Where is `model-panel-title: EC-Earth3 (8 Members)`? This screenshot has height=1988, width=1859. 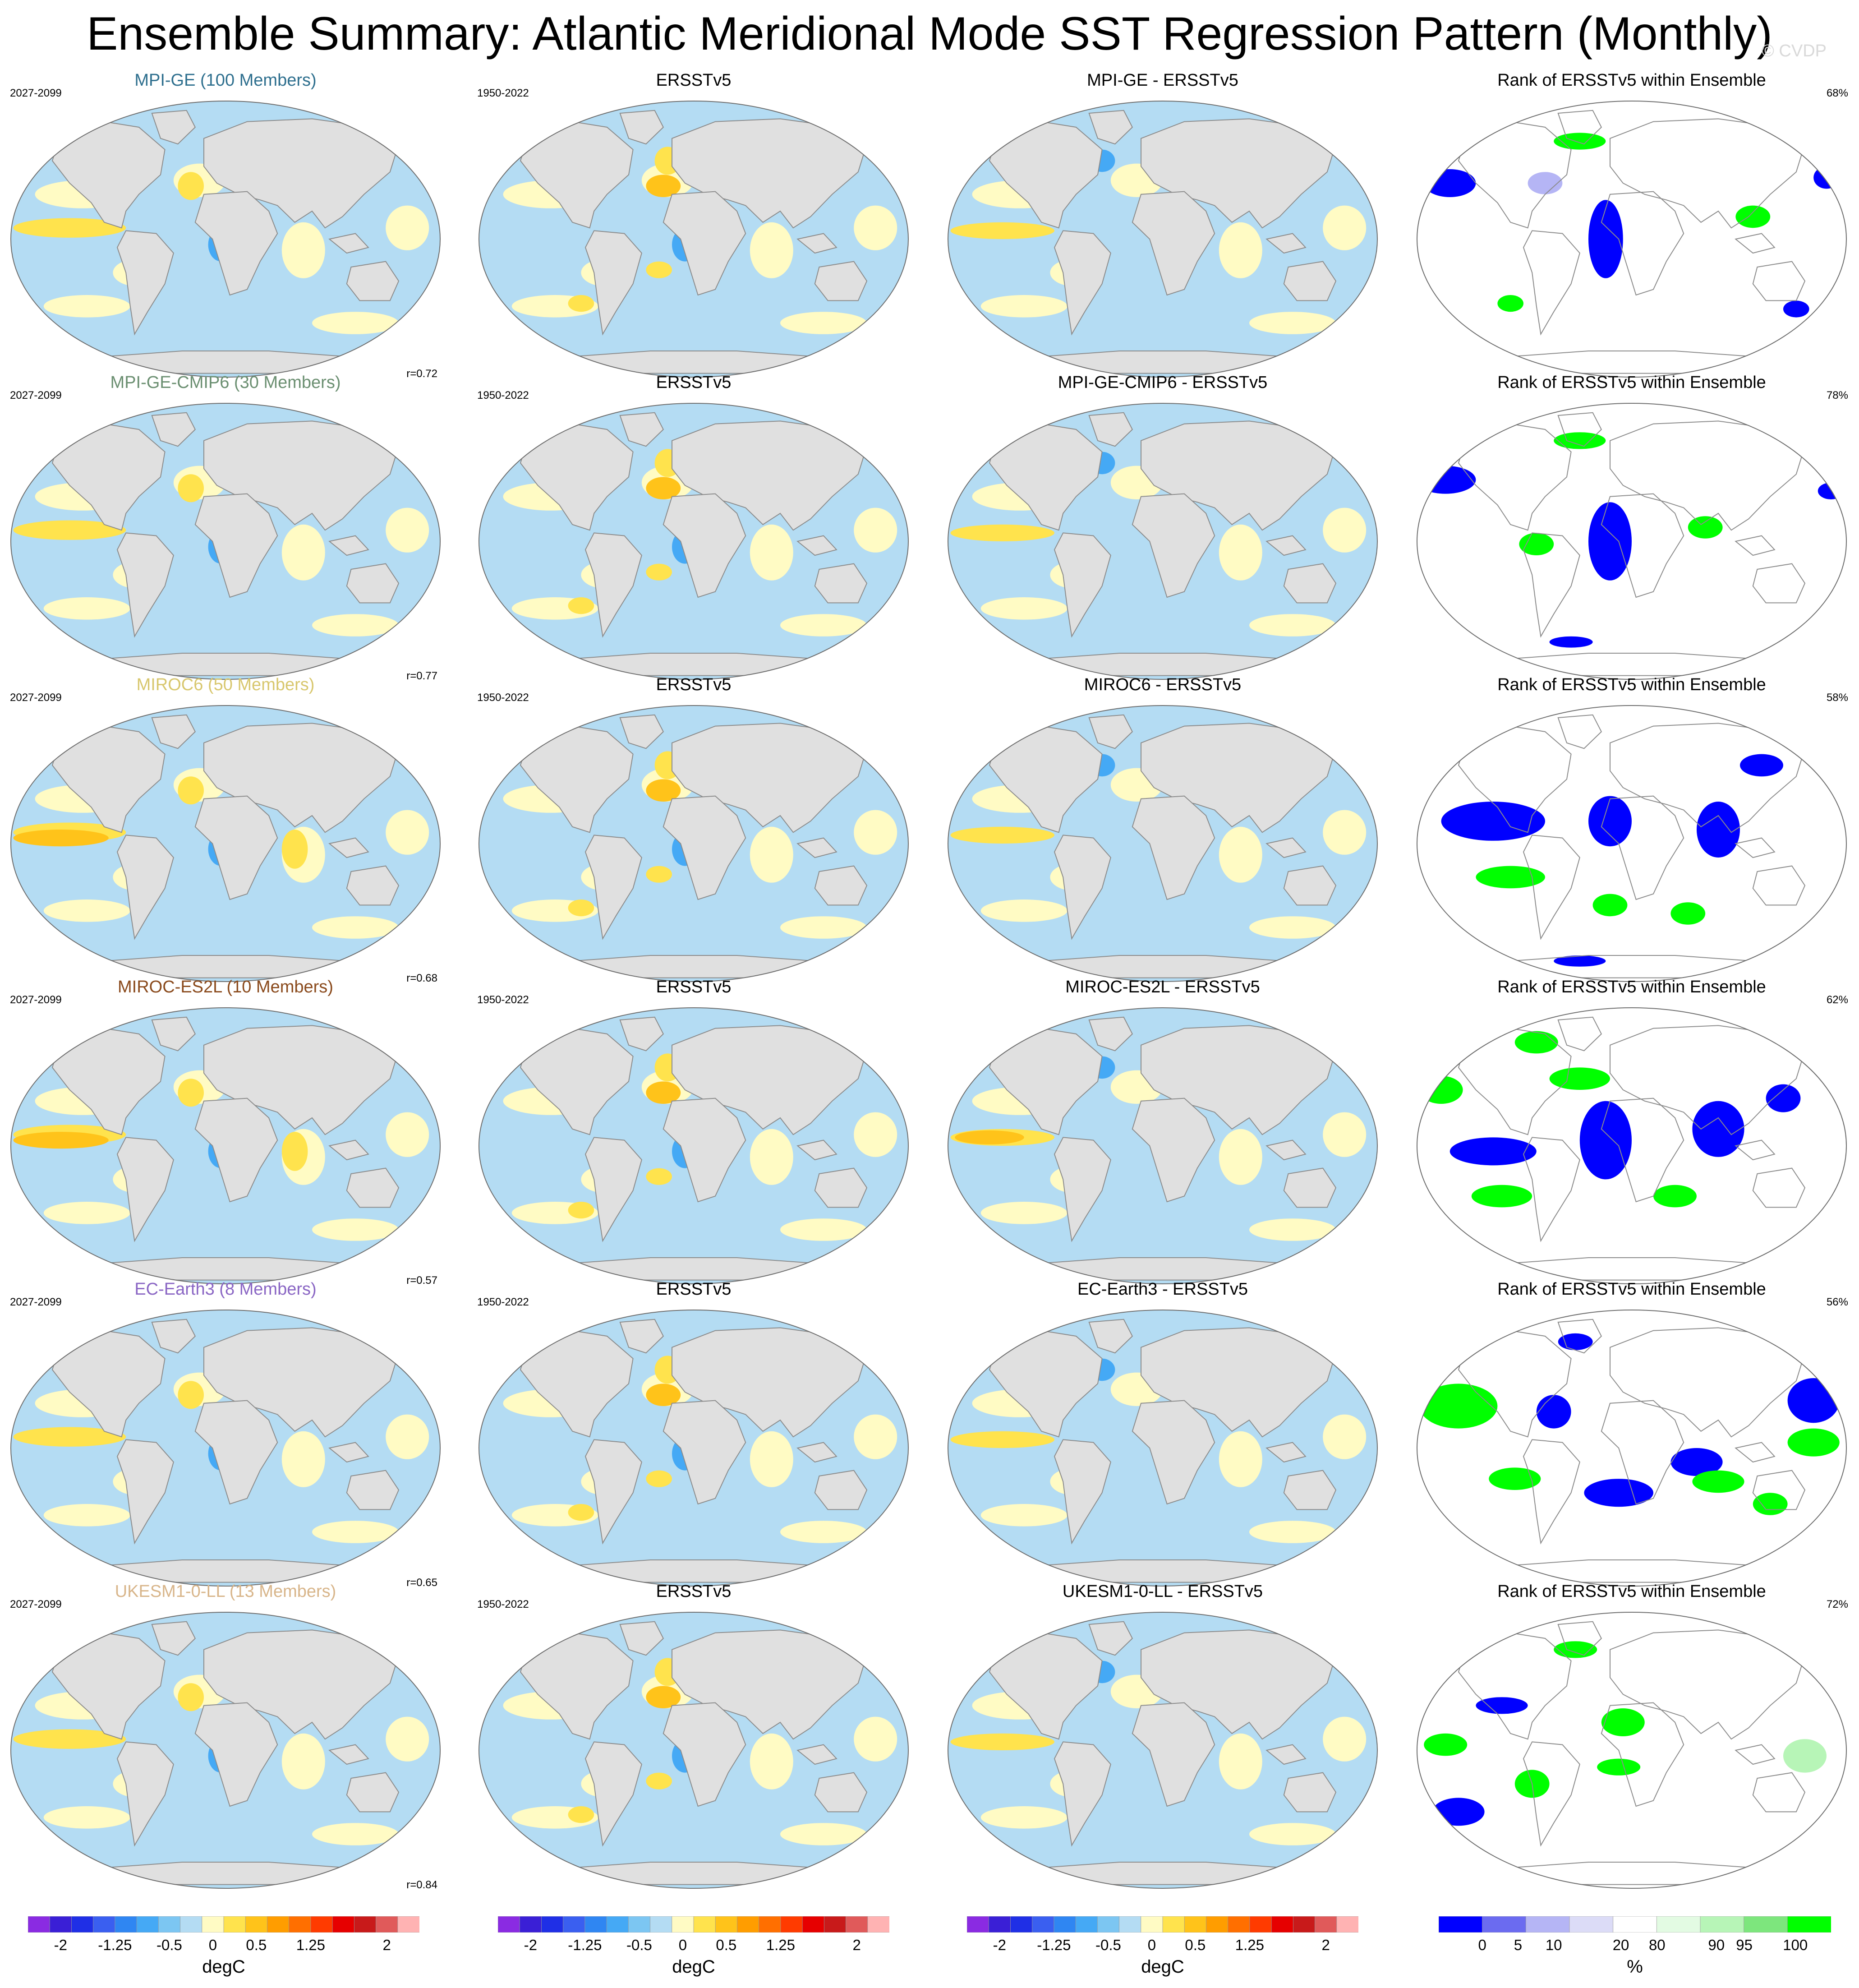 model-panel-title: EC-Earth3 (8 Members) is located at coordinates (225, 1289).